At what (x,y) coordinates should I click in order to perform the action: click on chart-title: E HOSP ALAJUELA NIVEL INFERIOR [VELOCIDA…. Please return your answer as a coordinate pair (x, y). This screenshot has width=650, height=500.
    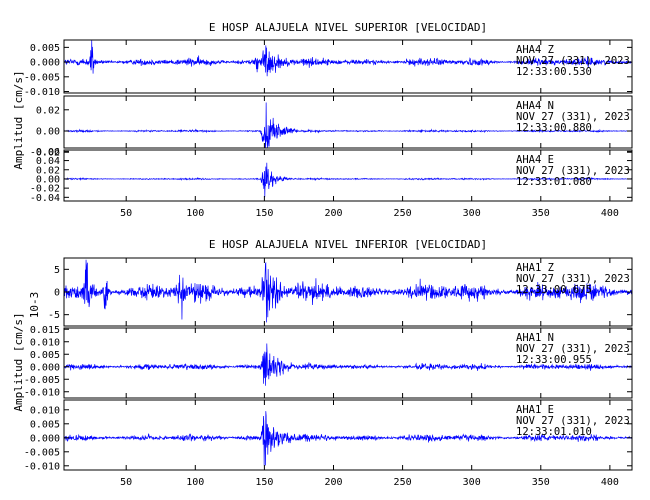
    Looking at the image, I should click on (348, 244).